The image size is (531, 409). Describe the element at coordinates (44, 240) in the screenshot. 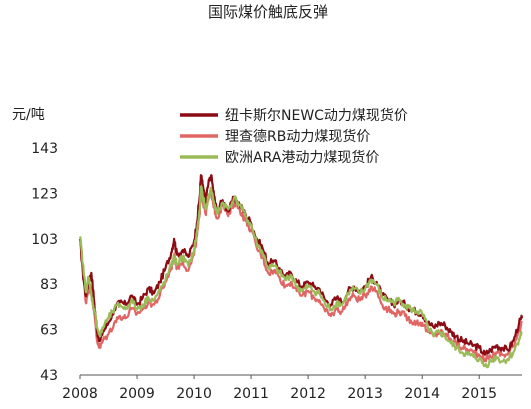

I see `y-tick-label: 103` at that location.